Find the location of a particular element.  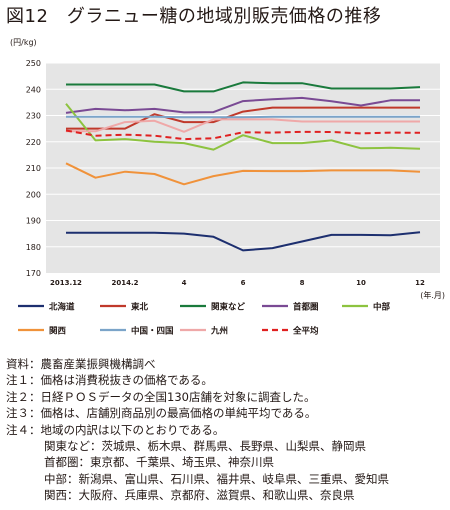

y-tick-label: 220 is located at coordinates (33, 142).